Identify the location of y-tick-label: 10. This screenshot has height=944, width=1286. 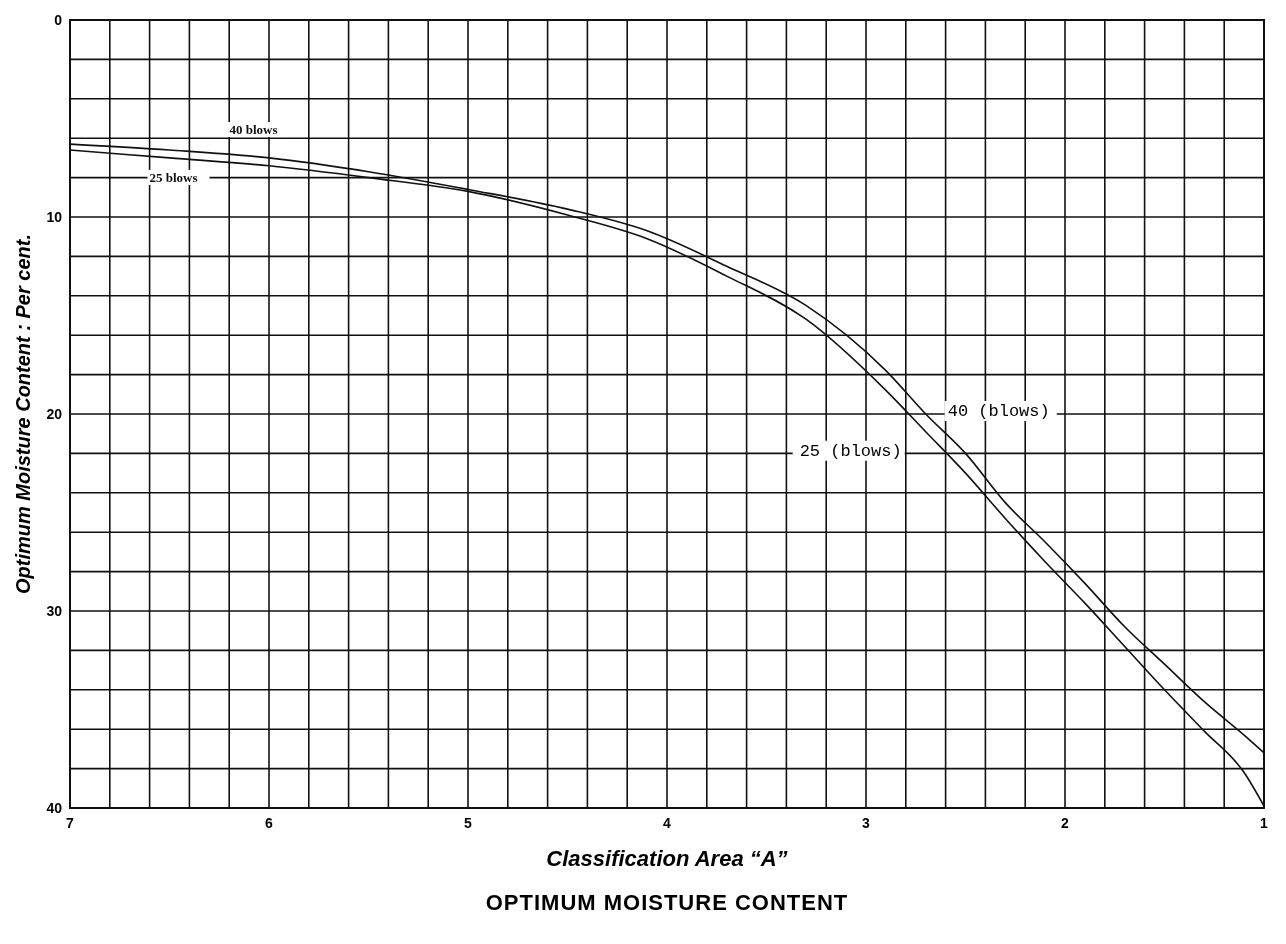
(54, 217).